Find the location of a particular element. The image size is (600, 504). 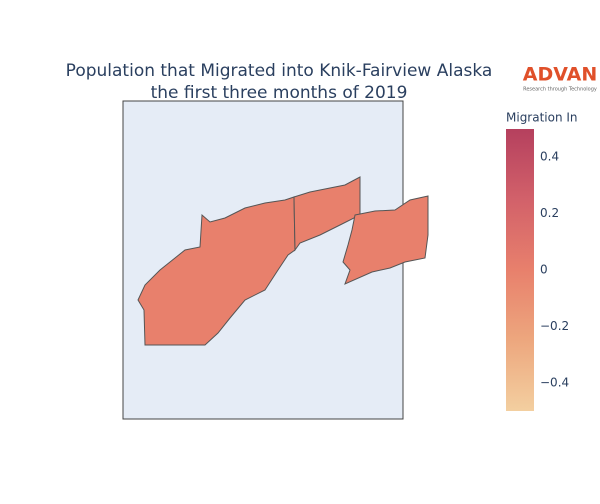

logo-tagline: Research through Technology is located at coordinates (560, 90).